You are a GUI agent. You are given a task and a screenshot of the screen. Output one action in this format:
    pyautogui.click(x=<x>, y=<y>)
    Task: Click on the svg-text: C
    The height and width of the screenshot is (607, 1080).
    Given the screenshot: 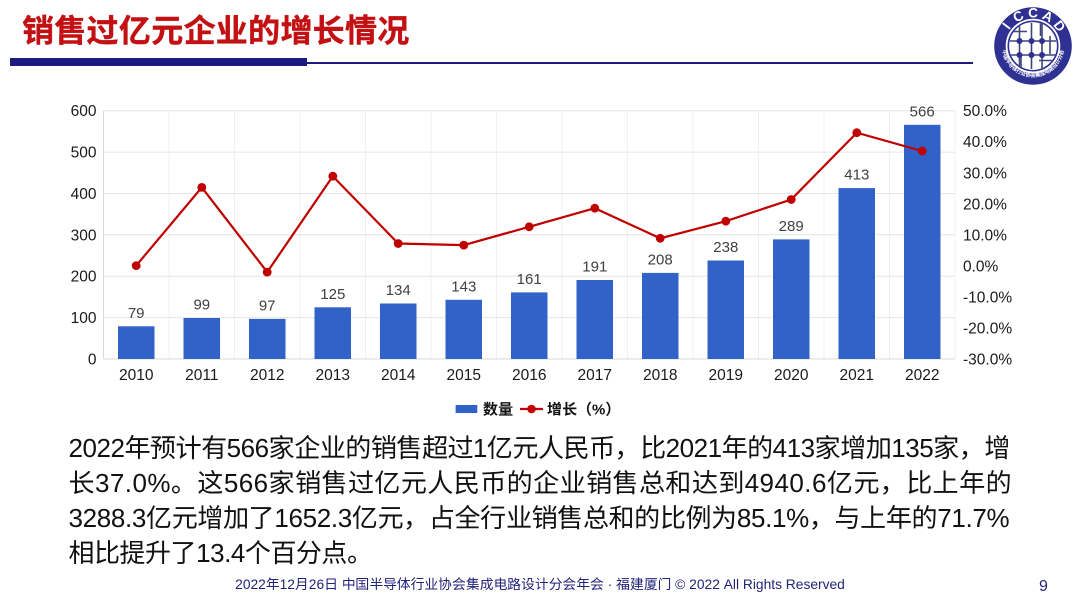 What is the action you would take?
    pyautogui.click(x=1033, y=13)
    